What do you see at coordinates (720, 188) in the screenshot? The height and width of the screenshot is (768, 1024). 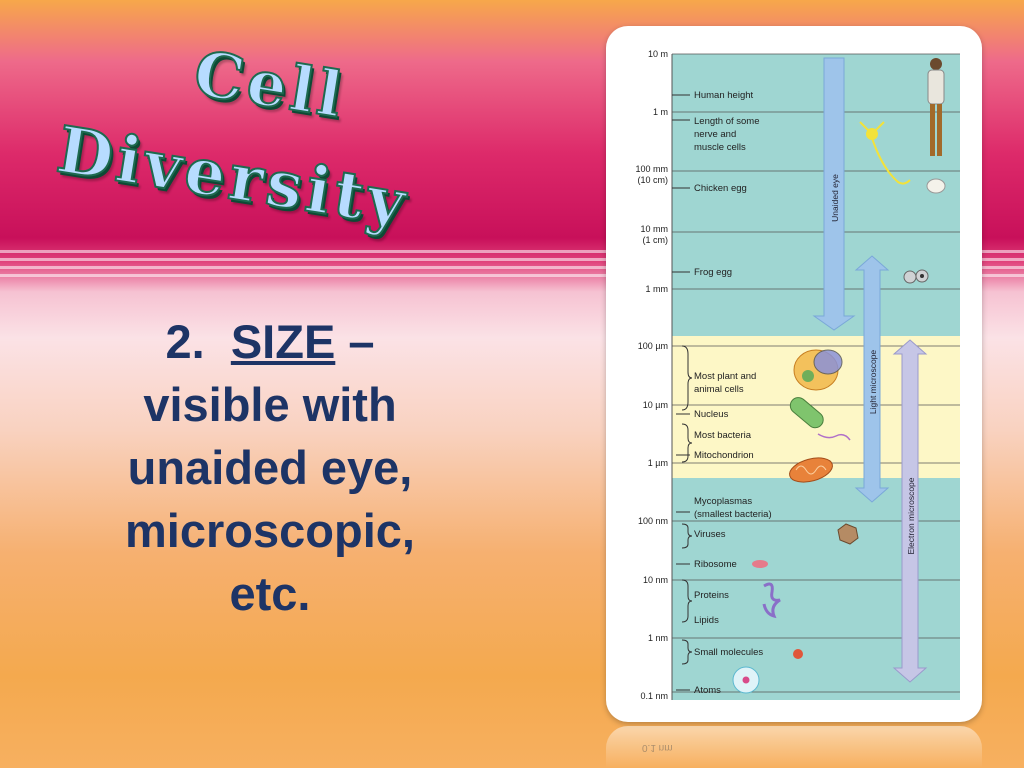 I see `item-label: Chicken egg` at bounding box center [720, 188].